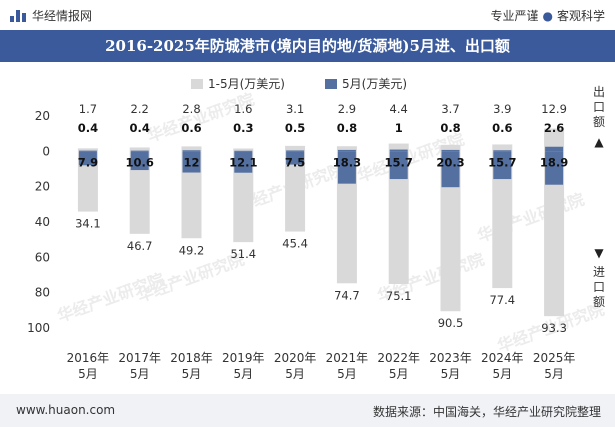 Image resolution: width=615 pixels, height=427 pixels. Describe the element at coordinates (502, 358) in the screenshot. I see `x-tick-label-year: 2024年` at that location.